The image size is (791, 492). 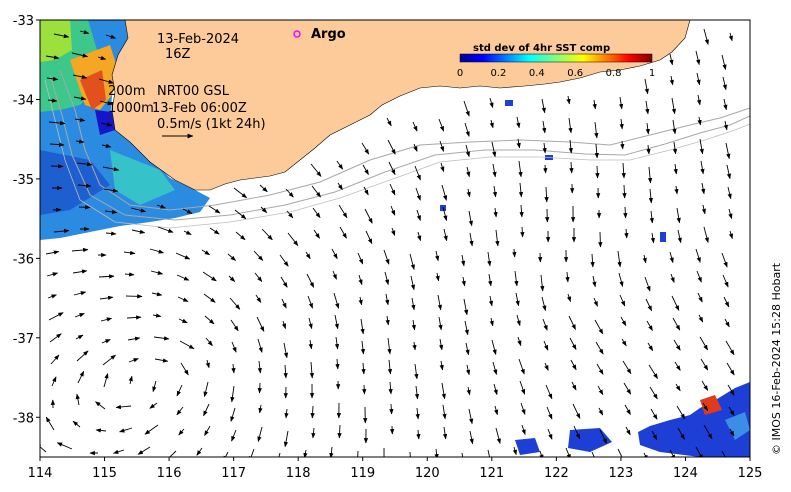 What do you see at coordinates (776, 358) in the screenshot?
I see `credit-label: © IMOS 16-Feb-2024 15:28 Hobart` at bounding box center [776, 358].